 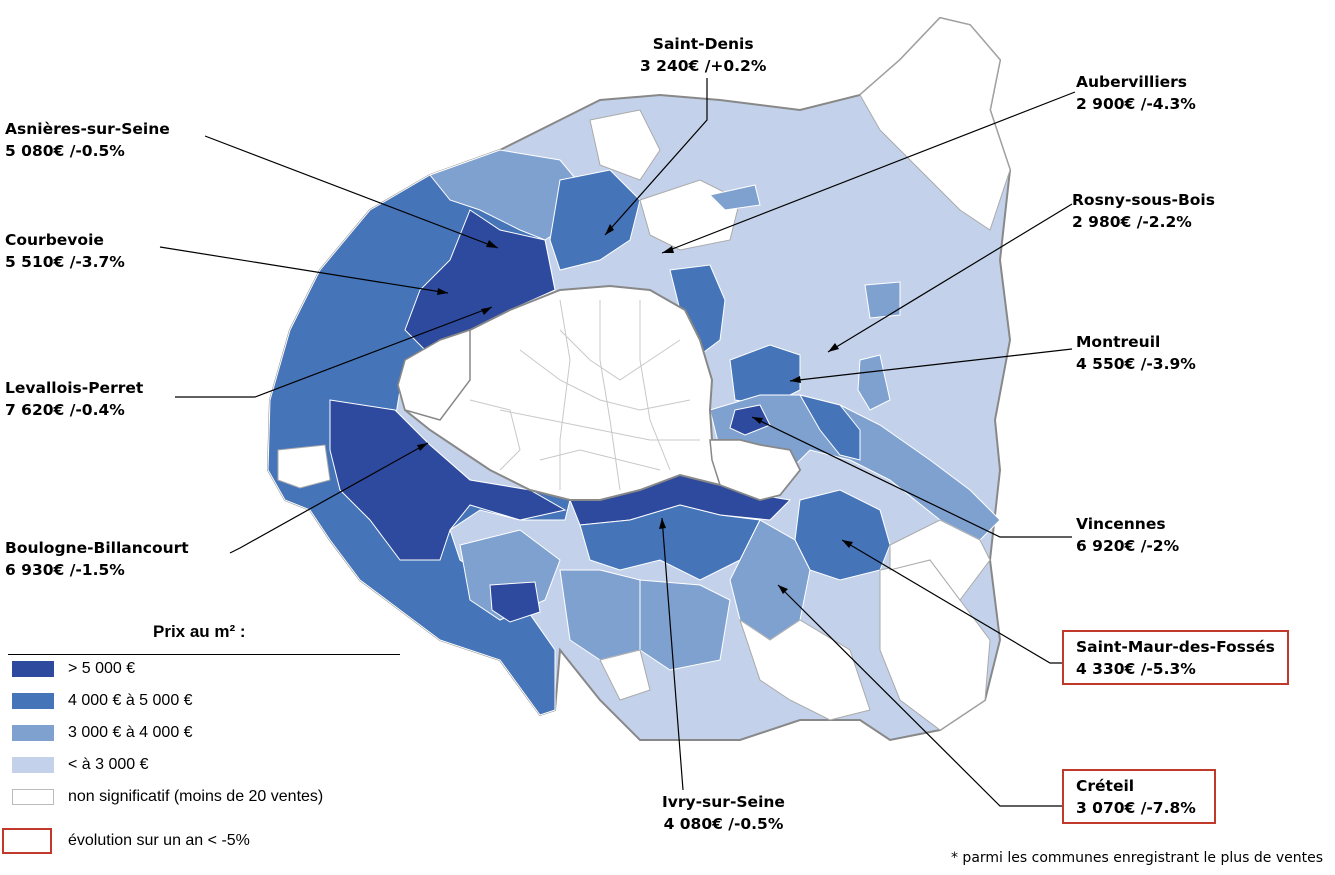 What do you see at coordinates (1118, 342) in the screenshot?
I see `commune-name: Montreuil` at bounding box center [1118, 342].